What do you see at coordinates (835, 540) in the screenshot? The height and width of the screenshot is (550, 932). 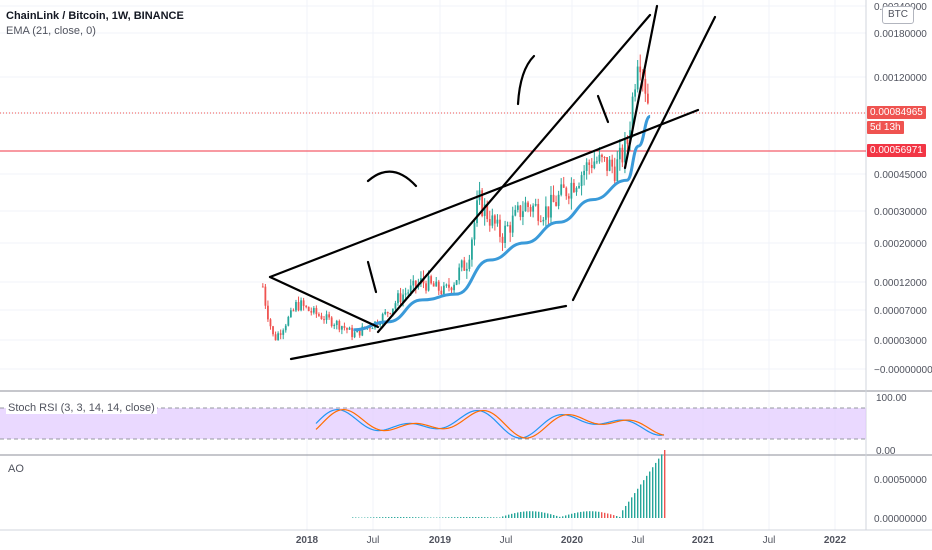 I see `time-axis-label: 2022` at bounding box center [835, 540].